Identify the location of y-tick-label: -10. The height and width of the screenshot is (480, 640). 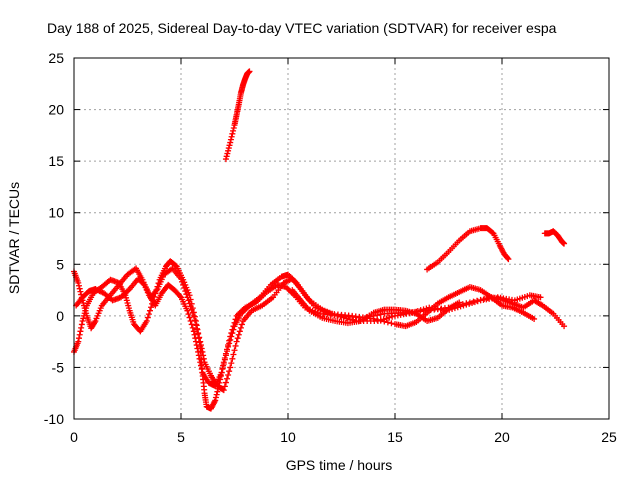
(54, 419).